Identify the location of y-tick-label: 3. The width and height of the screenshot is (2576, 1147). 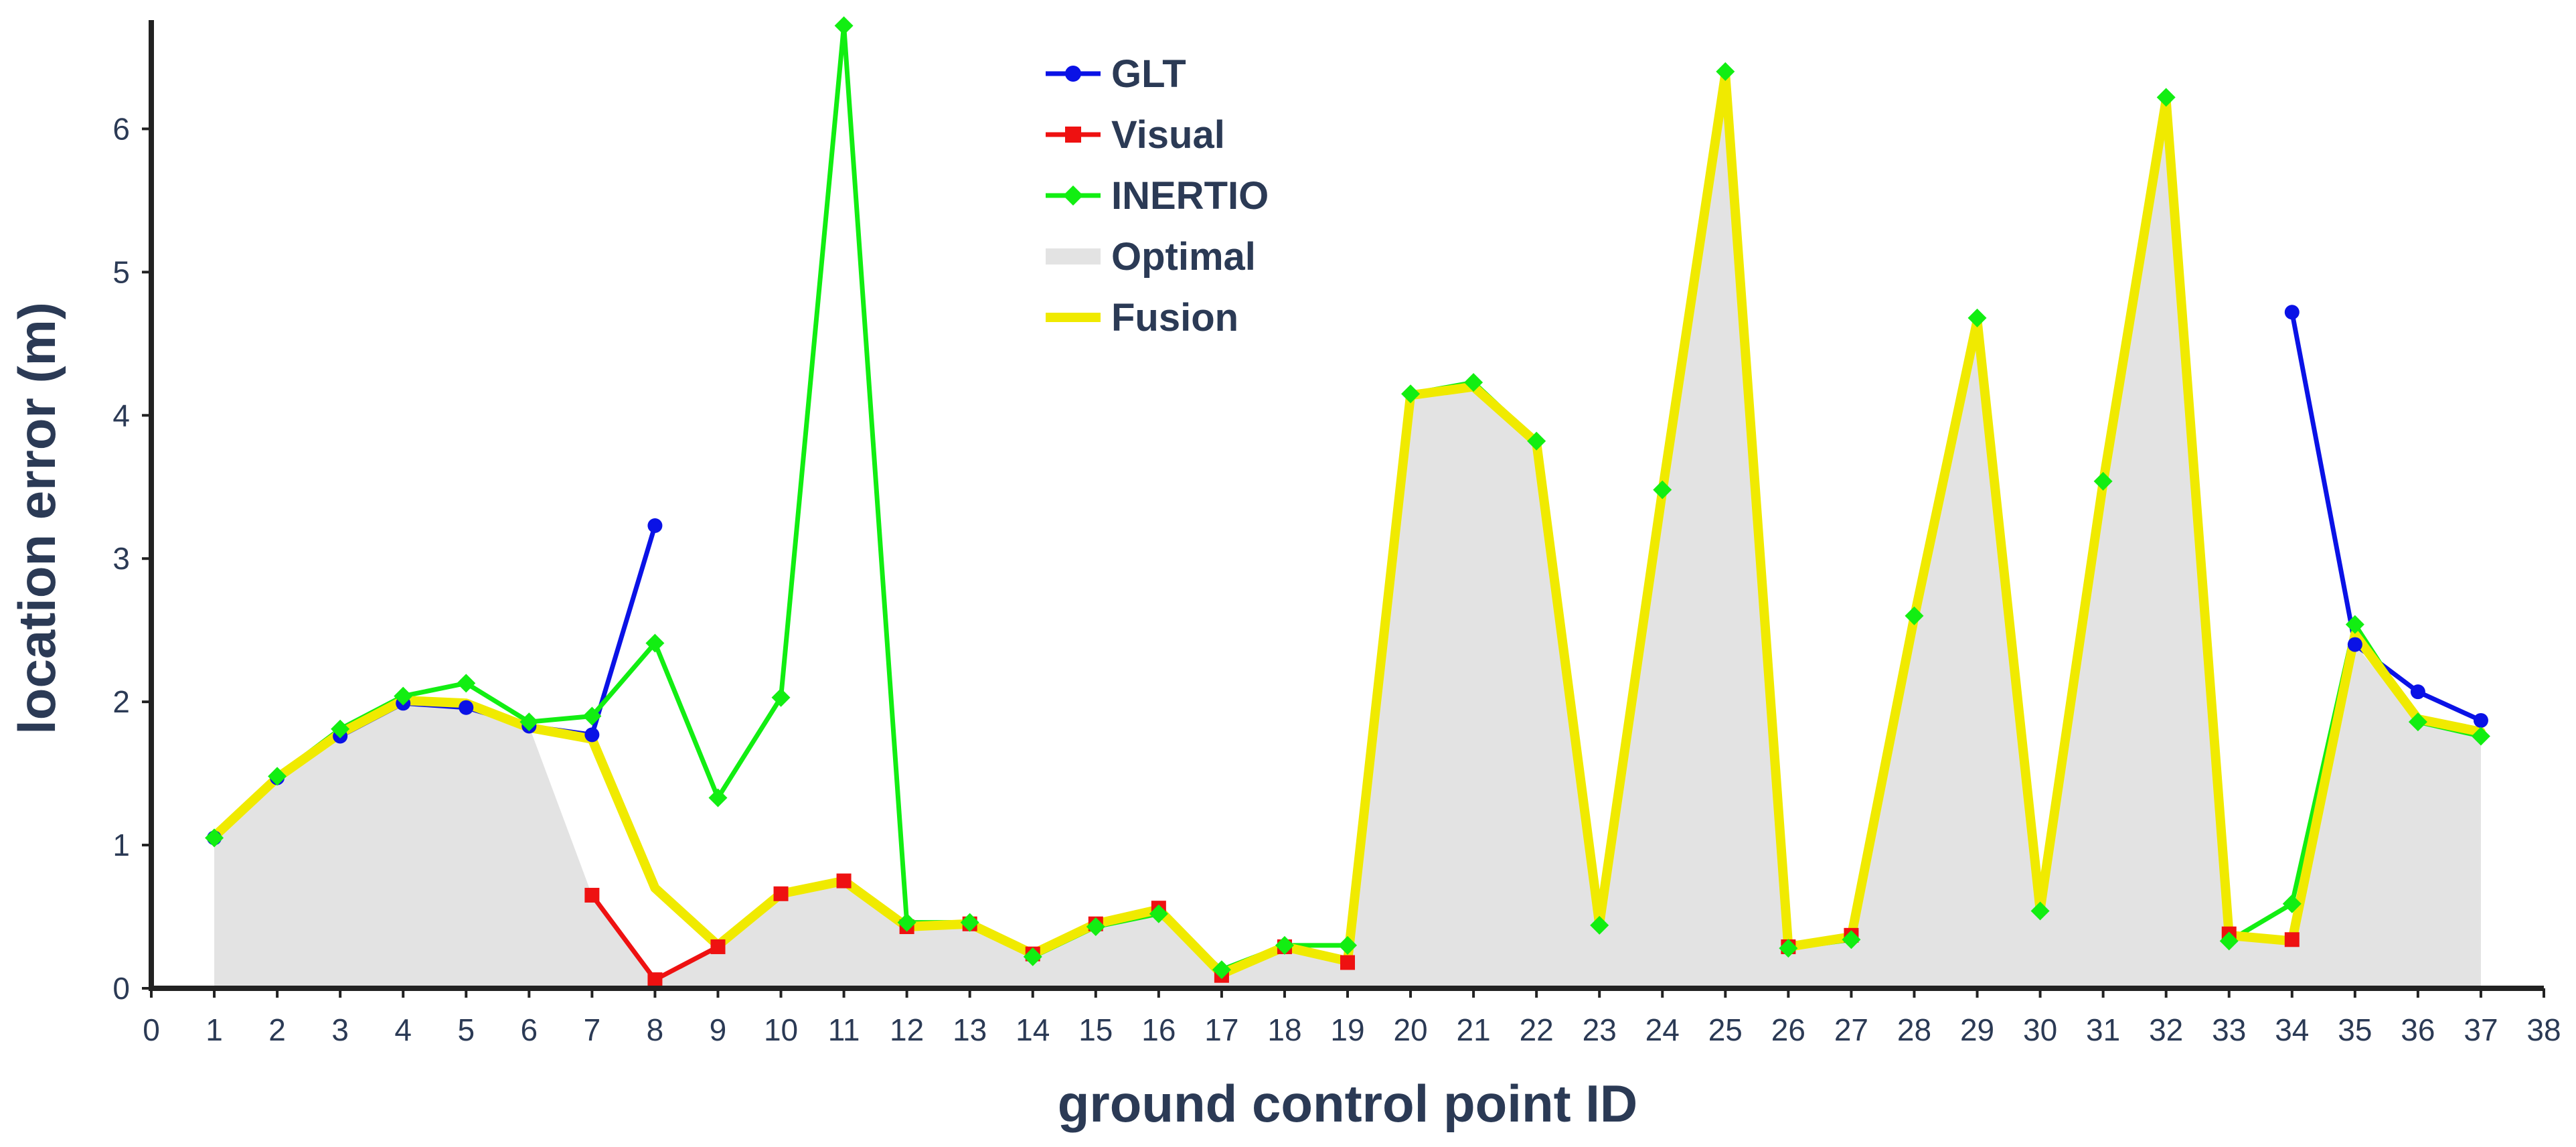
(121, 558).